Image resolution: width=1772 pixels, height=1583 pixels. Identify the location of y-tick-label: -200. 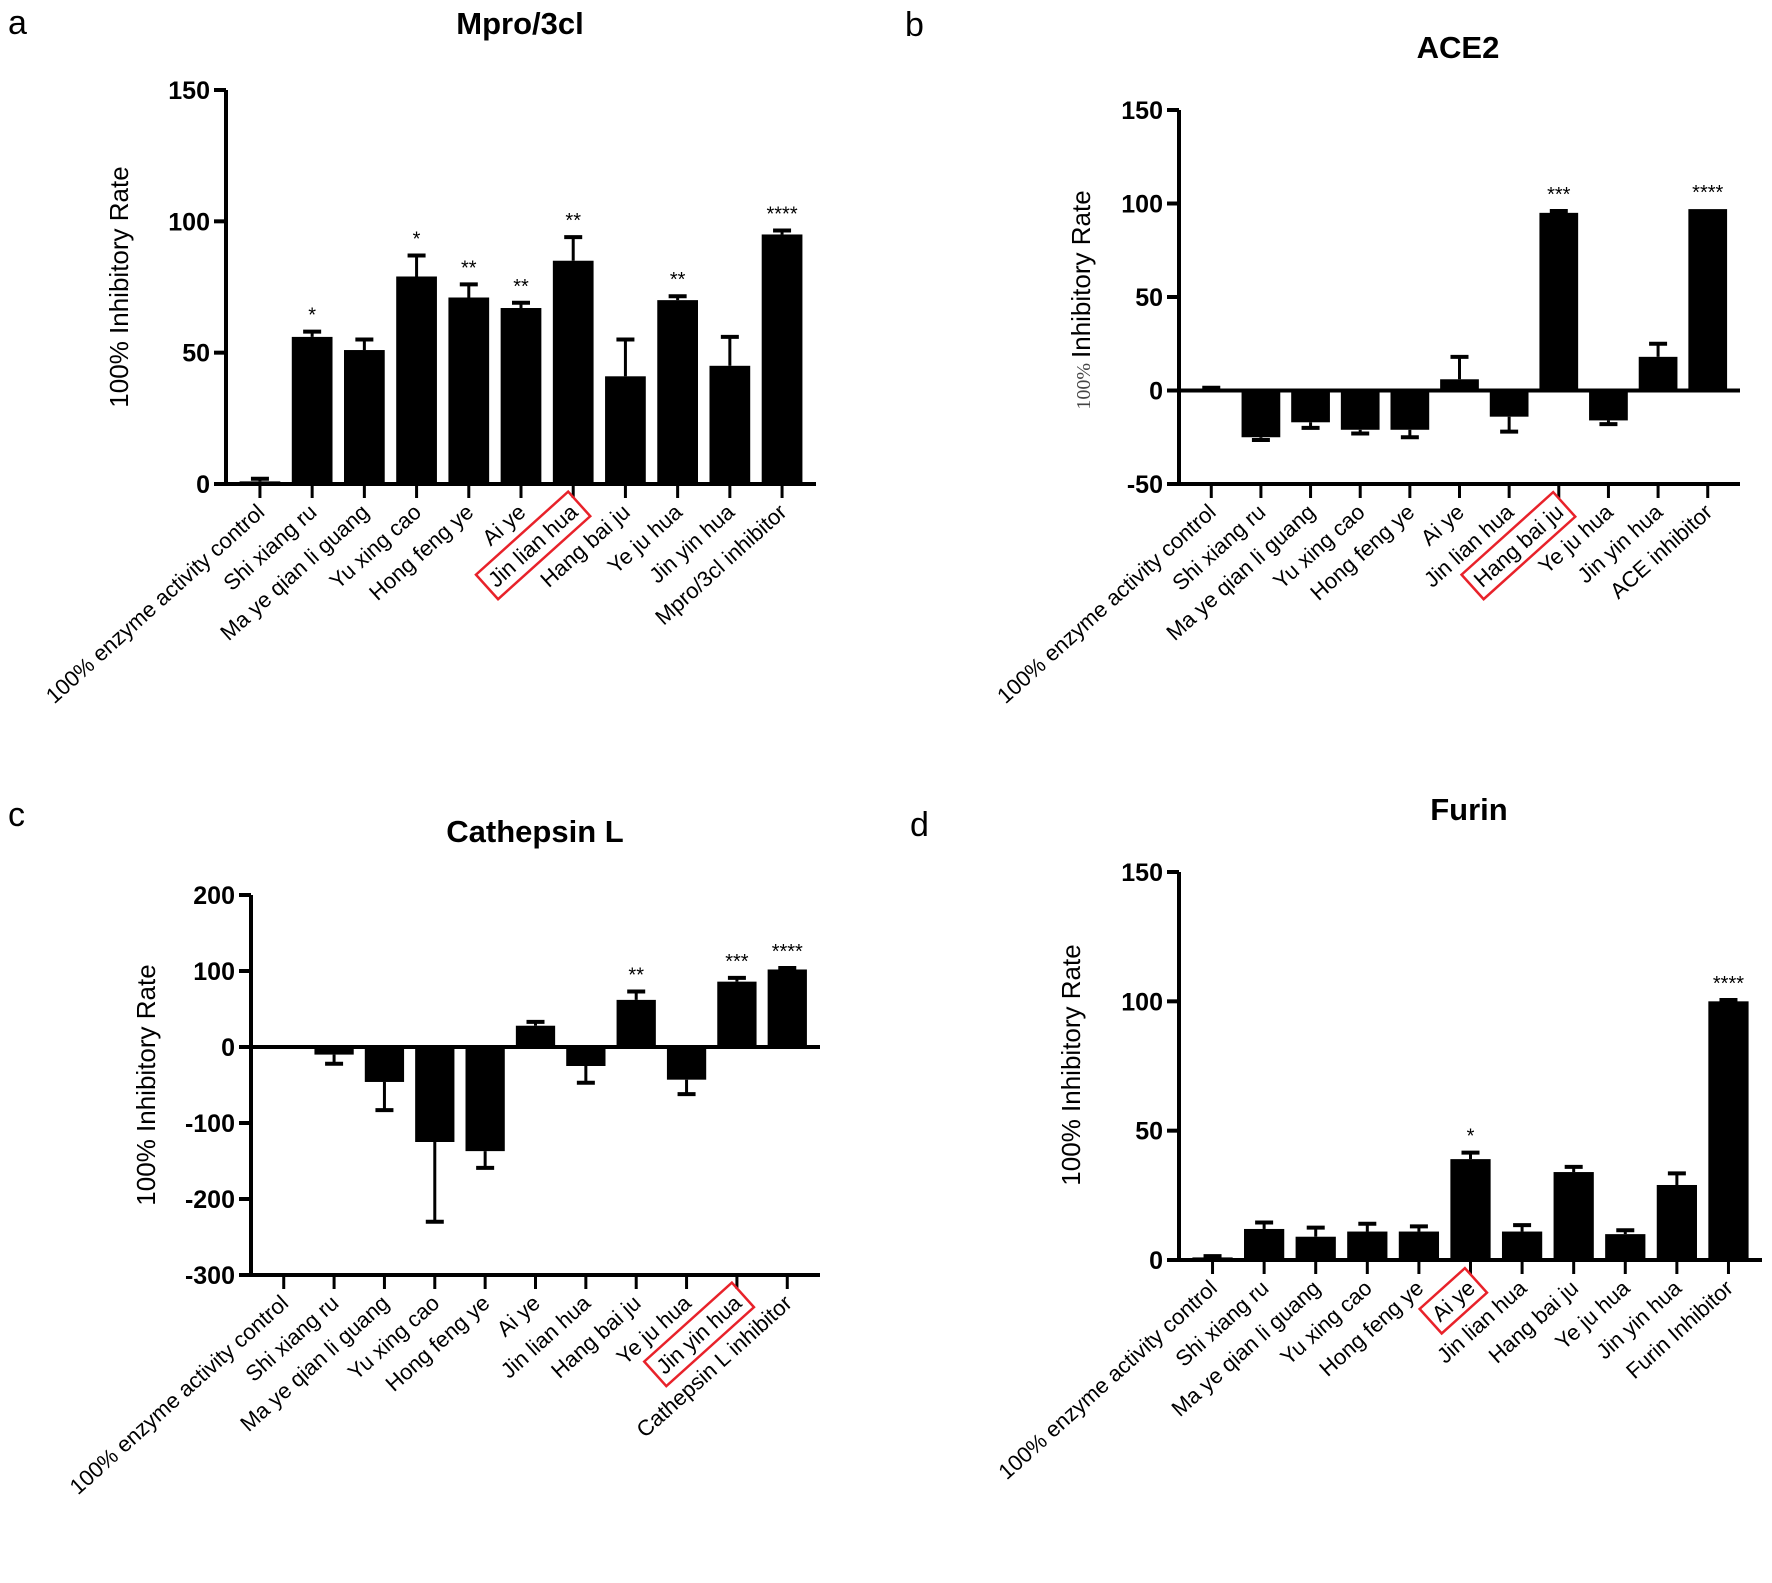
(210, 1200).